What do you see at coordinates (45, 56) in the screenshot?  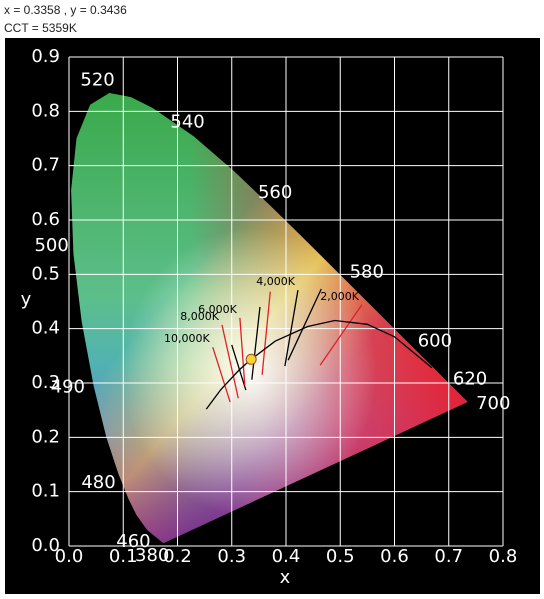 I see `y-tick-label: 0.9` at bounding box center [45, 56].